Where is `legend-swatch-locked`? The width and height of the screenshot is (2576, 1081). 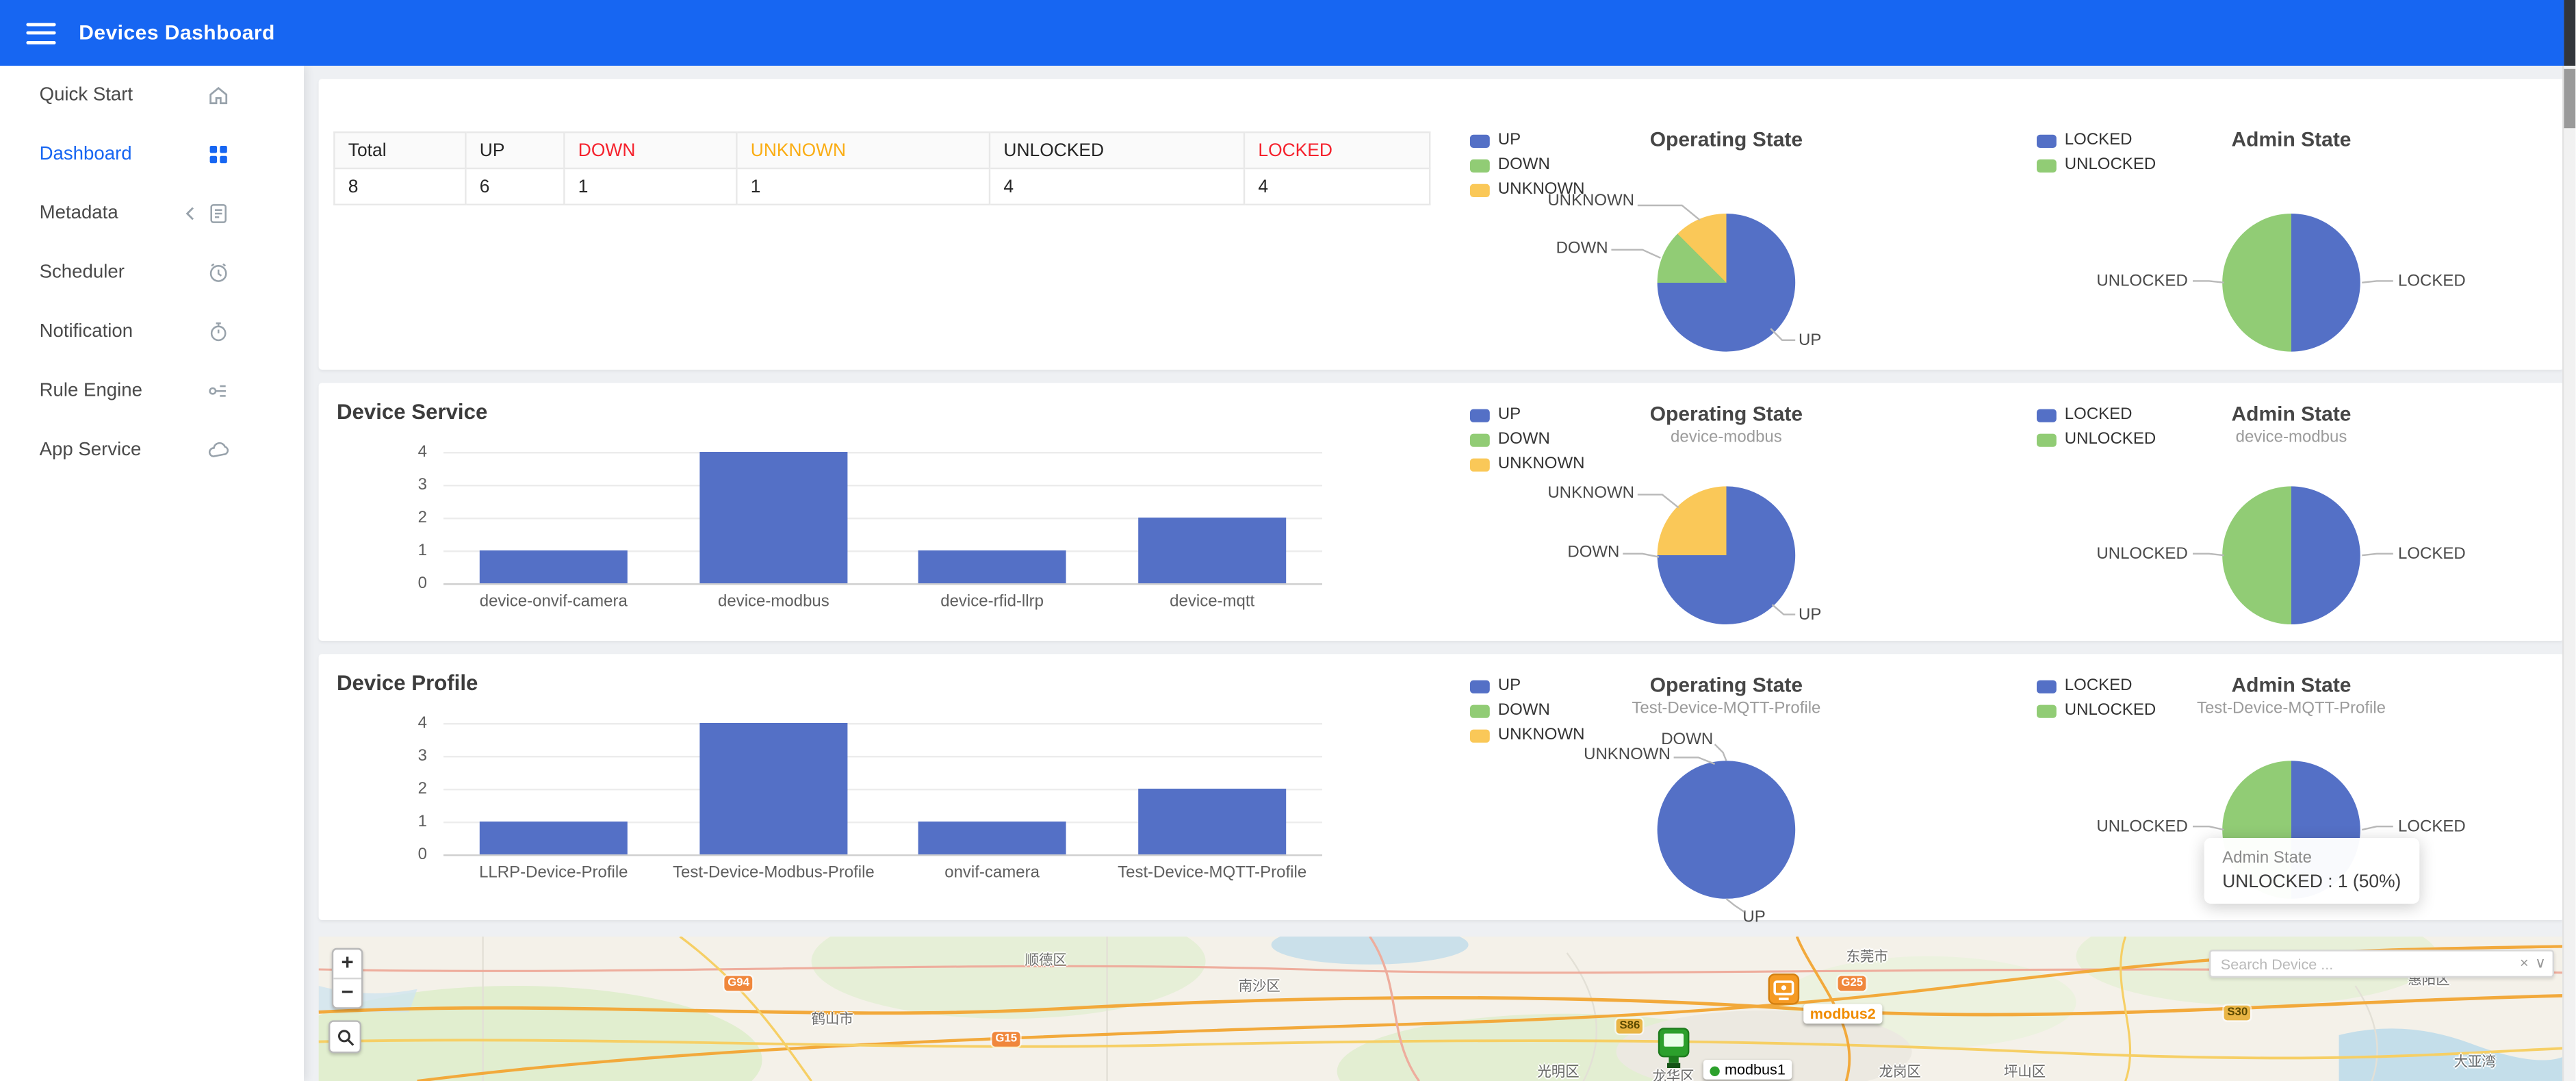
legend-swatch-locked is located at coordinates (2047, 686).